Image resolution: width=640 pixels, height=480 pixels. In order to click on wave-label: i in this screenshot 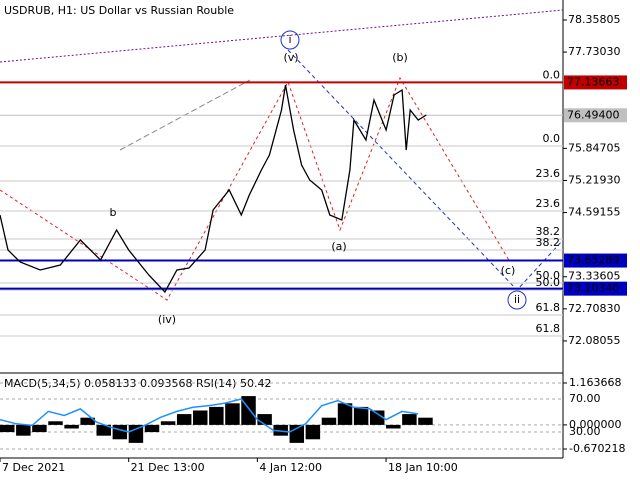, I will do `click(289, 39)`.